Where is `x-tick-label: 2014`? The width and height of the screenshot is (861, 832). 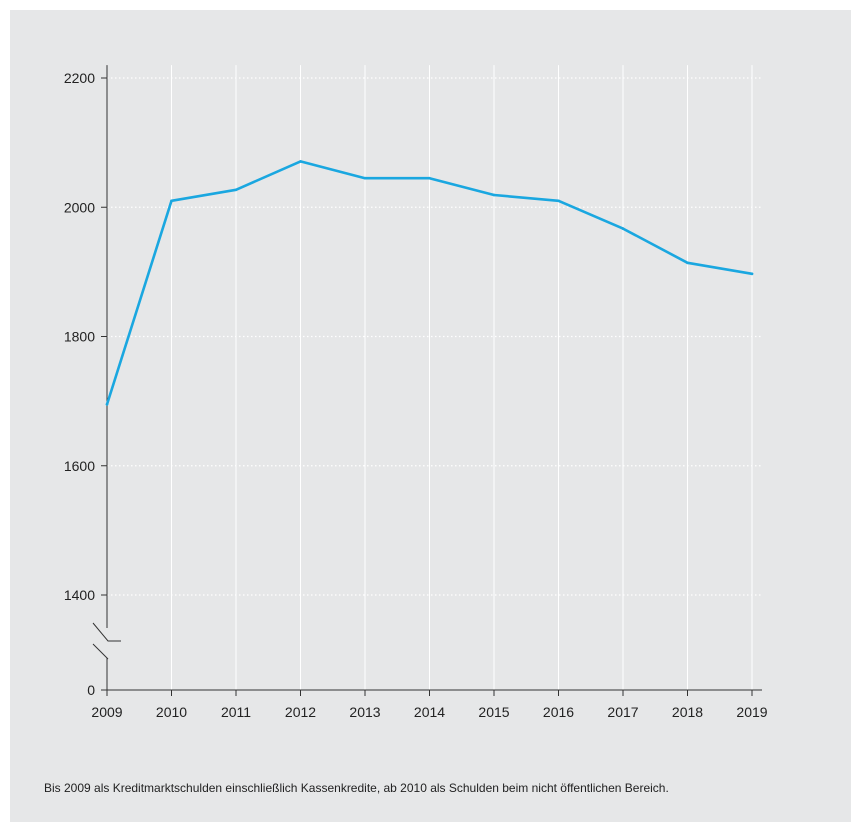
x-tick-label: 2014 is located at coordinates (429, 712).